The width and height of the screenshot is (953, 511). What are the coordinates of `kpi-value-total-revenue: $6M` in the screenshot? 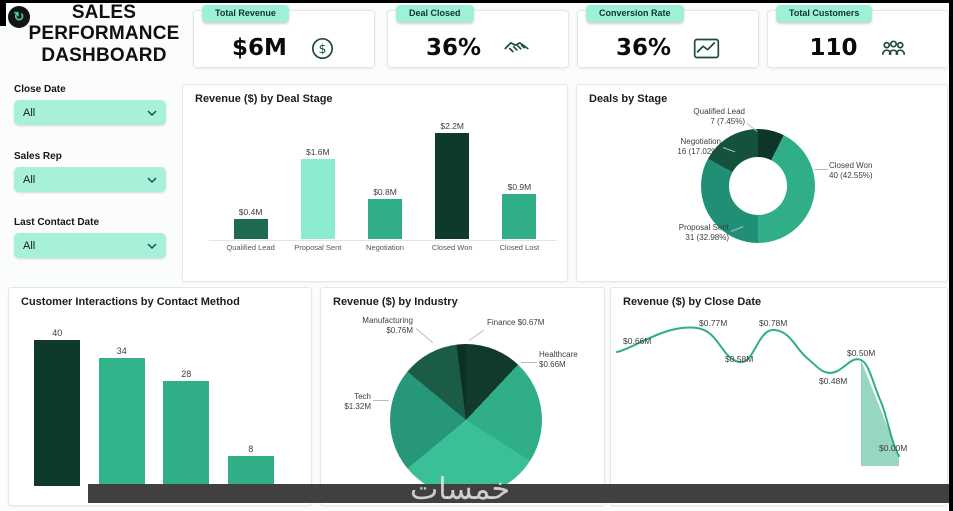 It's located at (259, 48).